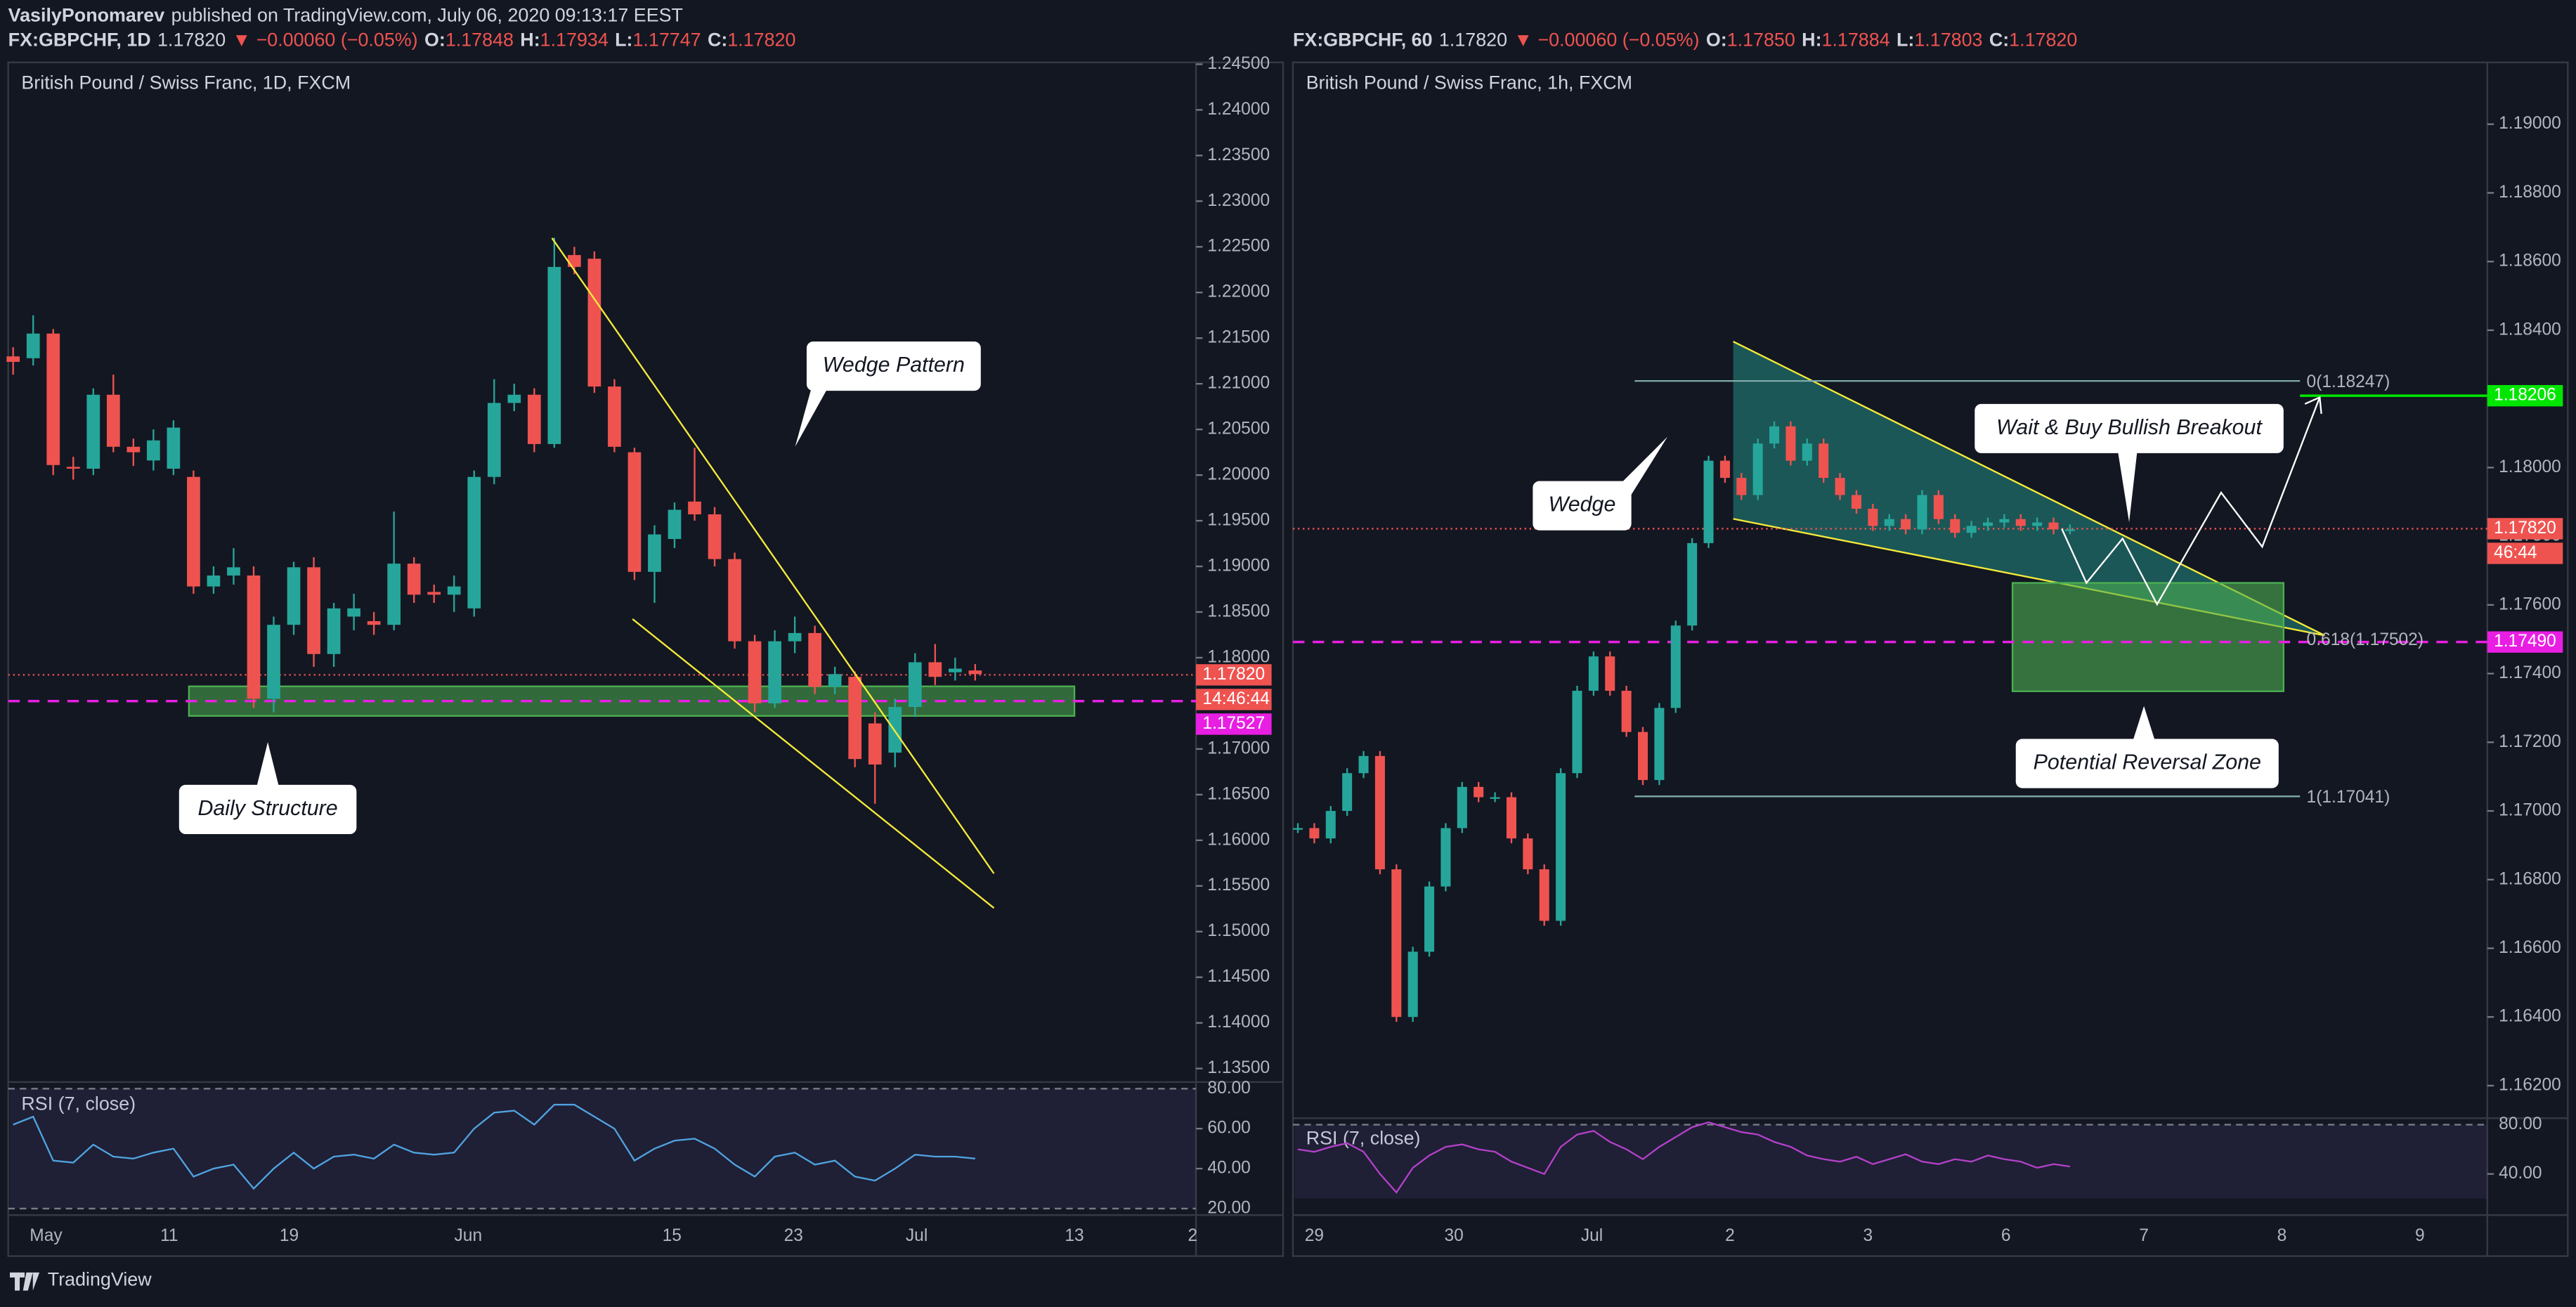 This screenshot has height=1307, width=2576. What do you see at coordinates (2530, 466) in the screenshot?
I see `price-tick-label: 1.18000` at bounding box center [2530, 466].